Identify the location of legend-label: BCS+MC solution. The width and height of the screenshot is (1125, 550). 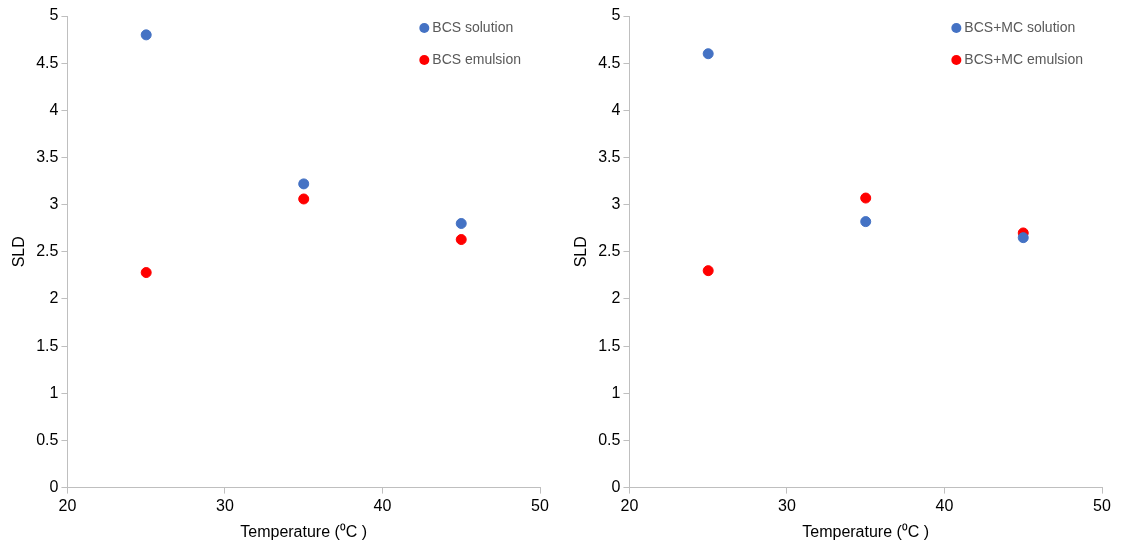
(1020, 26).